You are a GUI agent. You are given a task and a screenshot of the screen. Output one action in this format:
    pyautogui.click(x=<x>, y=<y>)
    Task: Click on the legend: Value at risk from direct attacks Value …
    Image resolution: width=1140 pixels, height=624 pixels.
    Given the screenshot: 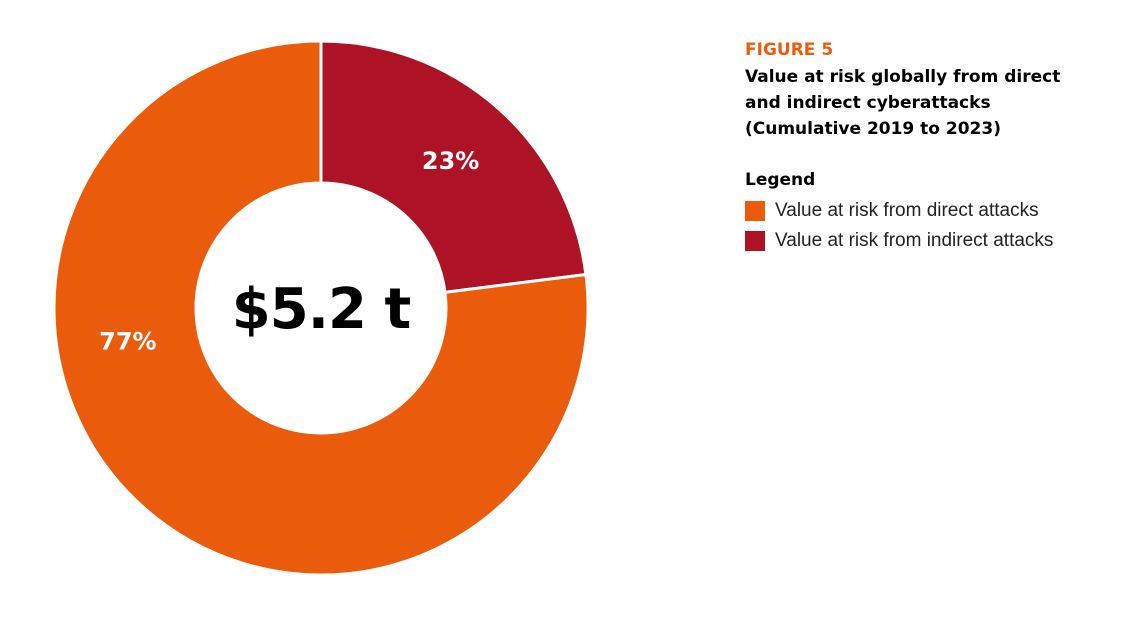 What is the action you would take?
    pyautogui.click(x=940, y=226)
    